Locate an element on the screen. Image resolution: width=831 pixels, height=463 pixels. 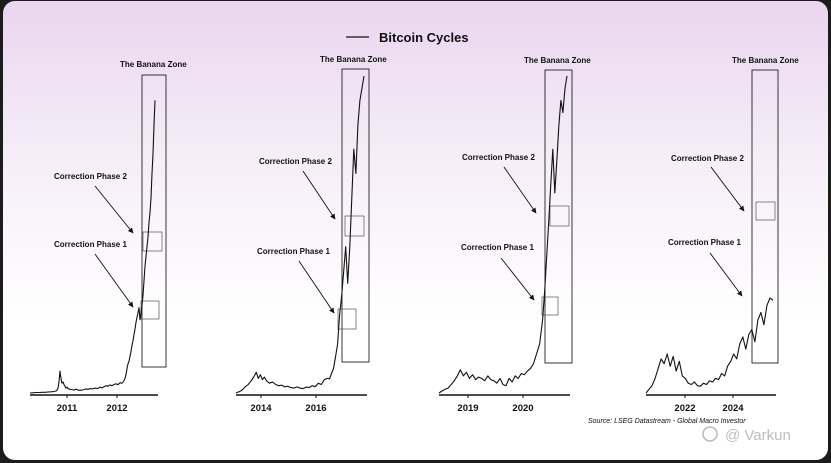
x-tick-label: 2011 is located at coordinates (67, 408).